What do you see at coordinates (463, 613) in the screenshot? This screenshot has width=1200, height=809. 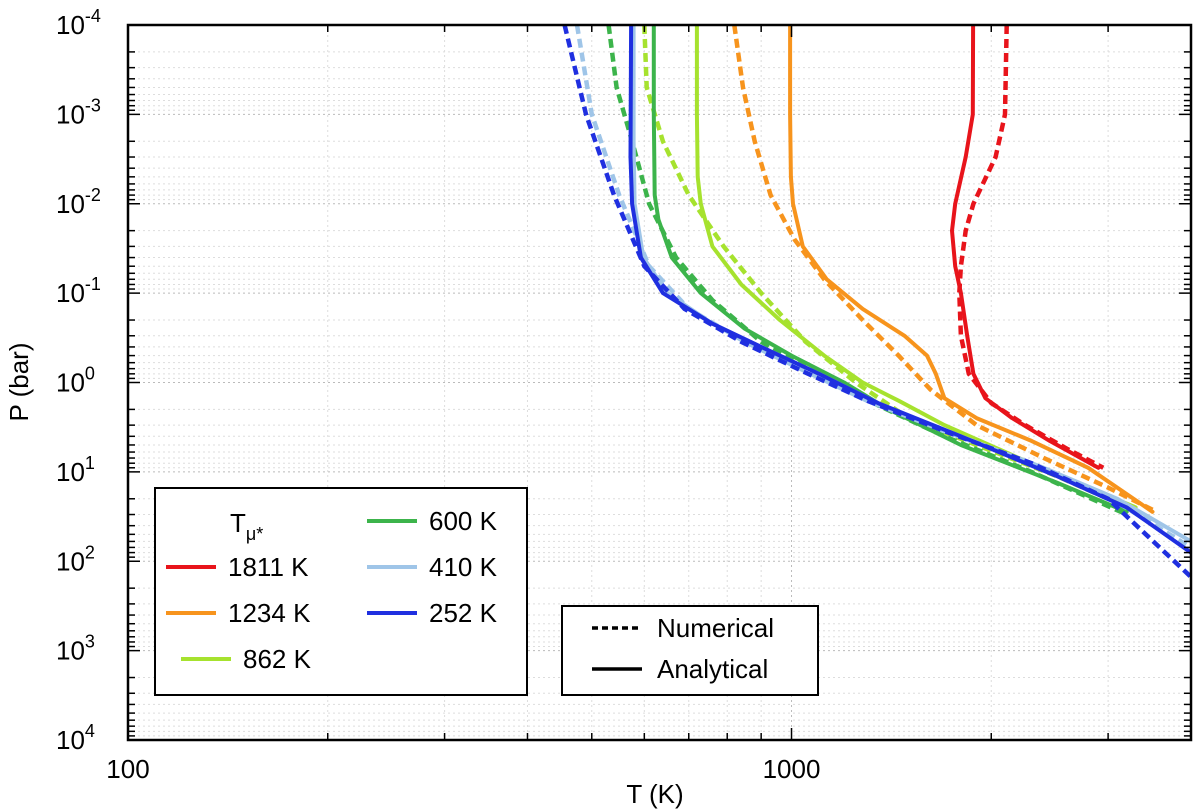 I see `legend-label-252-k: 252 K` at bounding box center [463, 613].